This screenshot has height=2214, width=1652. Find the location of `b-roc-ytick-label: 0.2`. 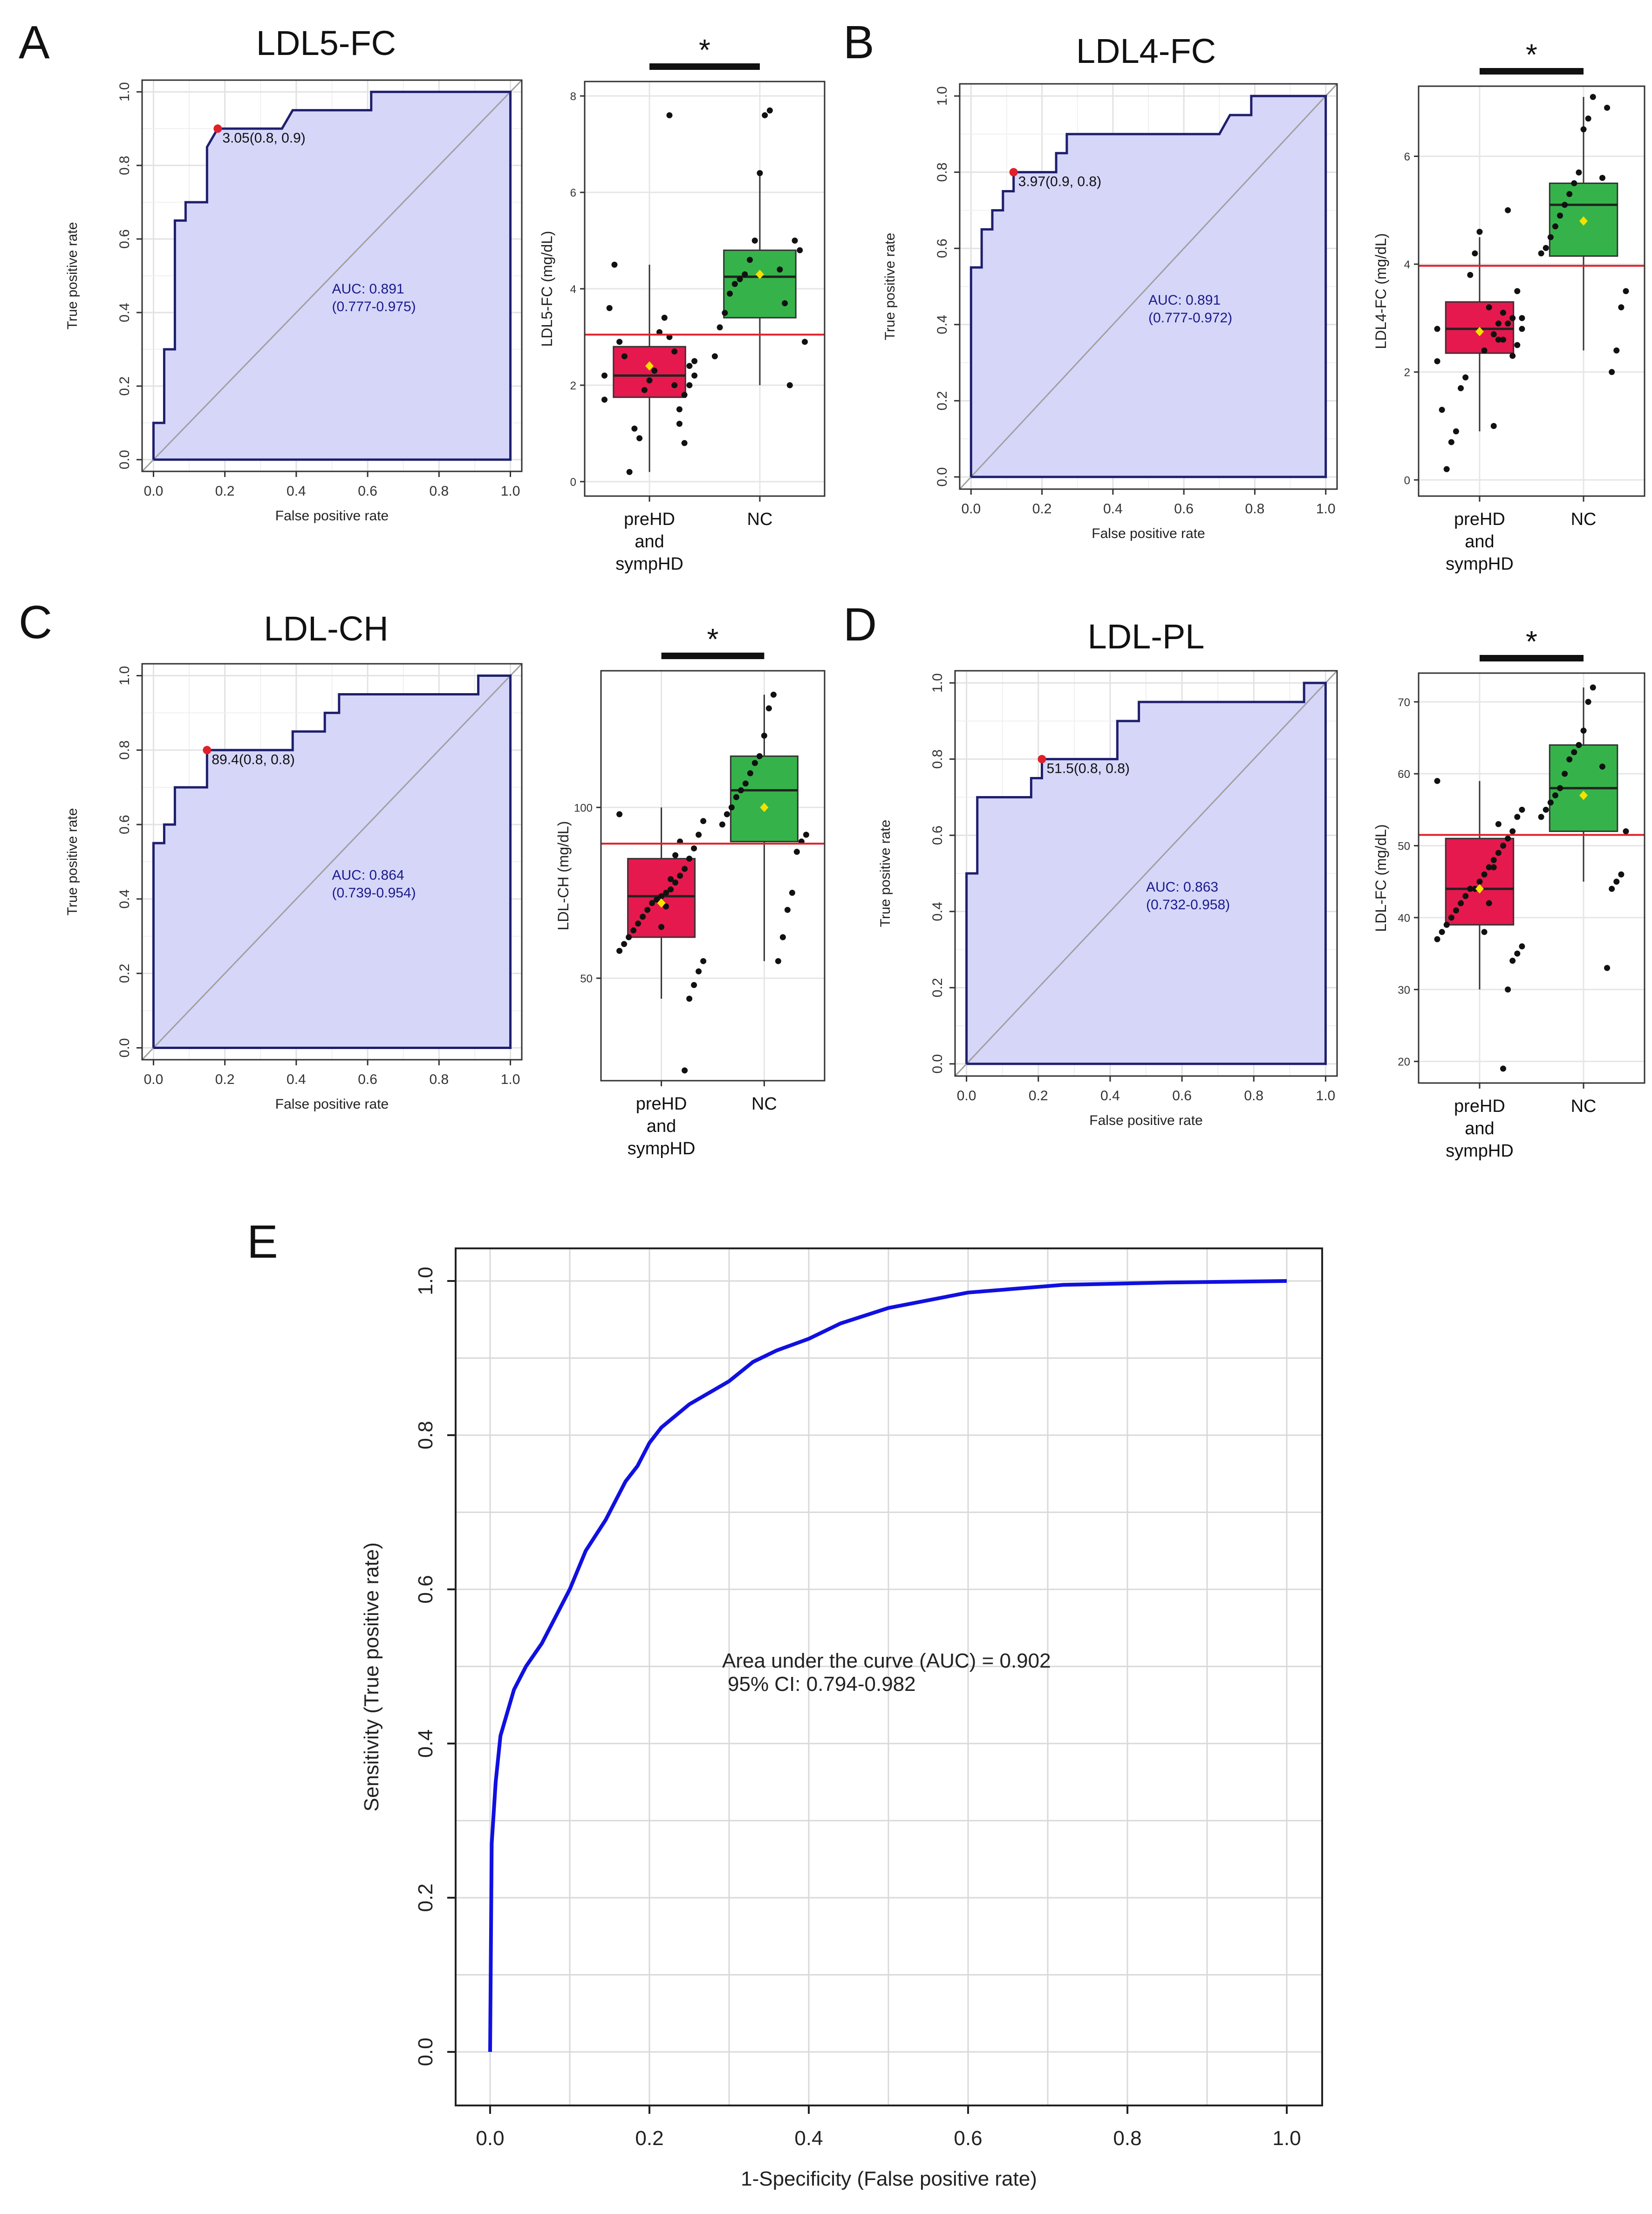

b-roc-ytick-label: 0.2 is located at coordinates (942, 400).